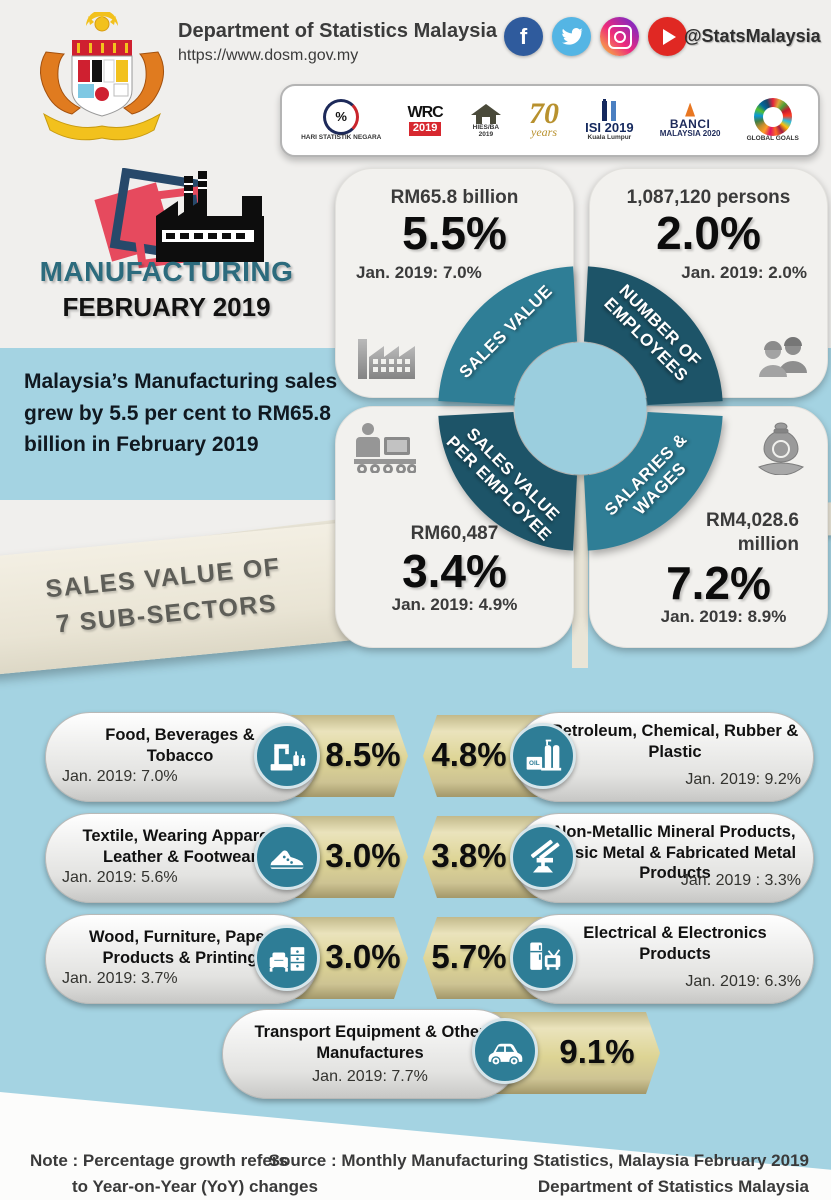 Image resolution: width=831 pixels, height=1200 pixels. What do you see at coordinates (469, 754) in the screenshot?
I see `subsector-growth: 4.8%` at bounding box center [469, 754].